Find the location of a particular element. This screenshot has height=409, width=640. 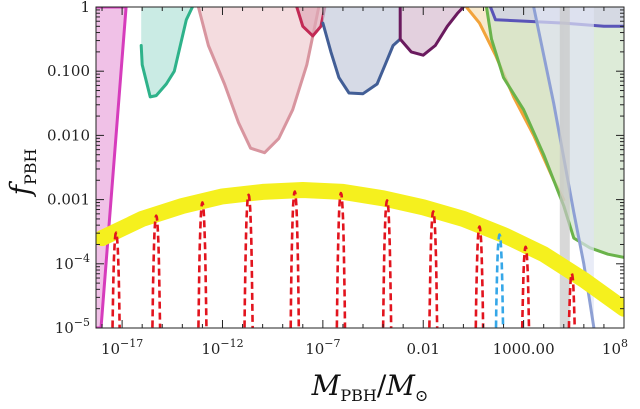

y-tick-label: 0.100 is located at coordinates (68, 71).